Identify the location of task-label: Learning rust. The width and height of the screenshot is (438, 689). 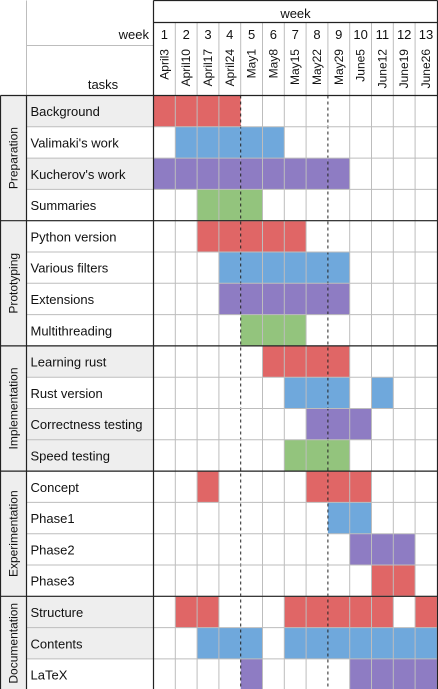
(69, 362).